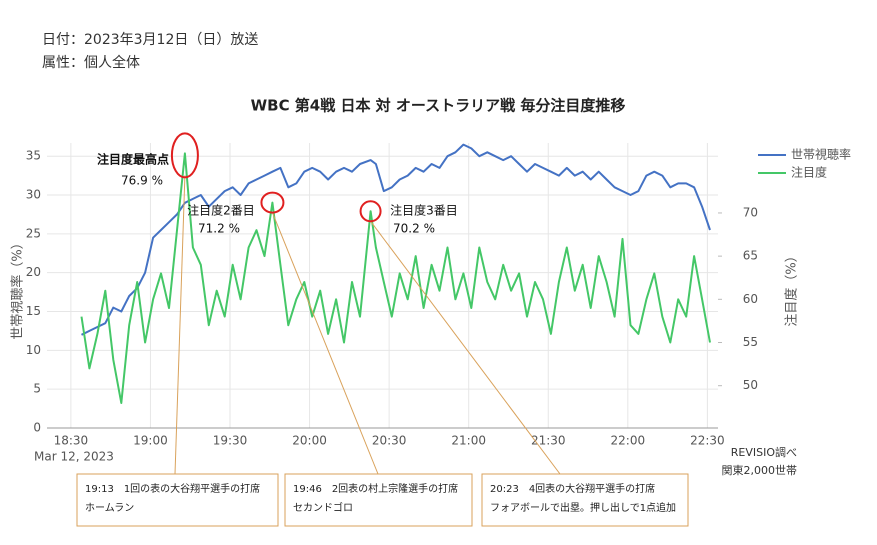 This screenshot has width=877, height=545. What do you see at coordinates (414, 229) in the screenshot?
I see `annotation-value: 70.2 %` at bounding box center [414, 229].